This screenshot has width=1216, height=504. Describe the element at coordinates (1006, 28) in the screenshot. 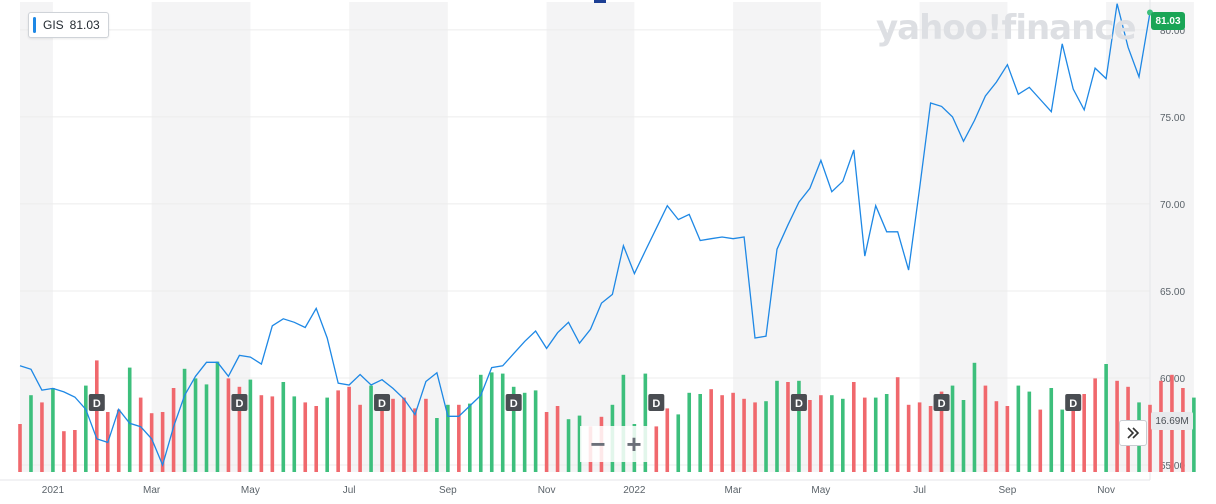

I see `brand-logo: yahoo!finance` at that location.